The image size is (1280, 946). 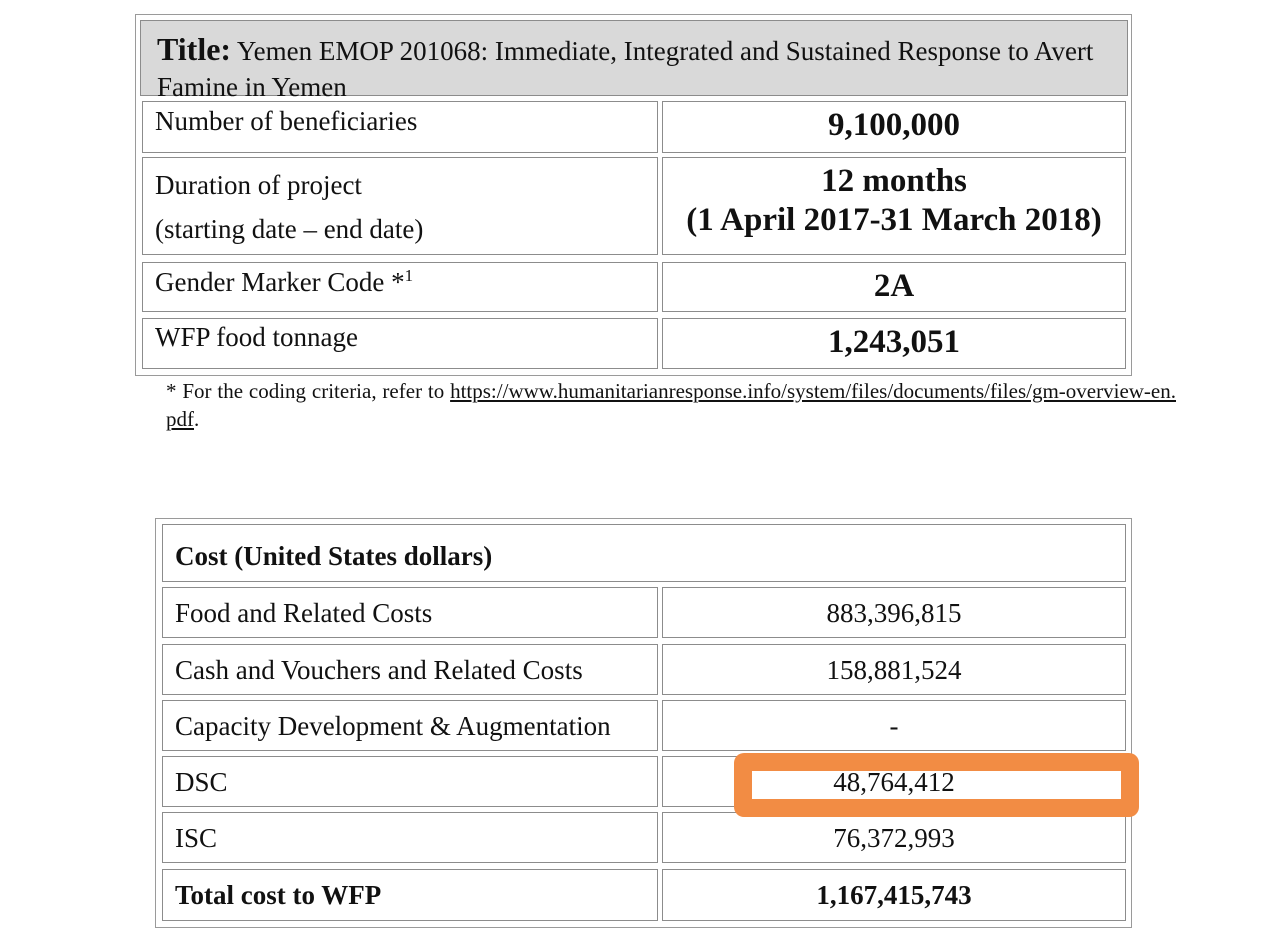 I want to click on title-prefix: Title:, so click(x=194, y=49).